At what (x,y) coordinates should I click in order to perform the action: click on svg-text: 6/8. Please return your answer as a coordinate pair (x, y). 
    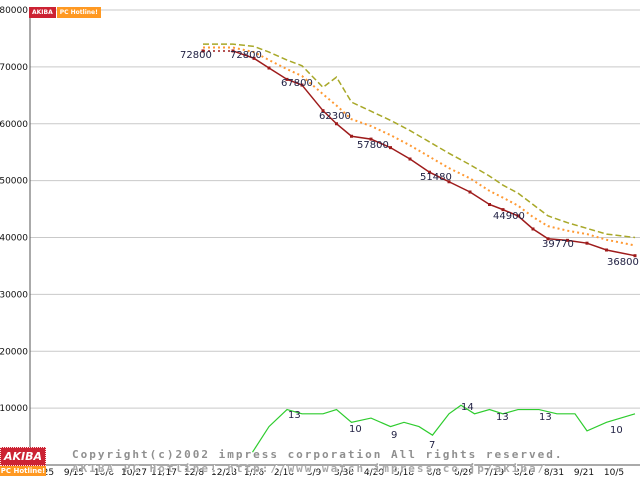
    Looking at the image, I should click on (434, 473).